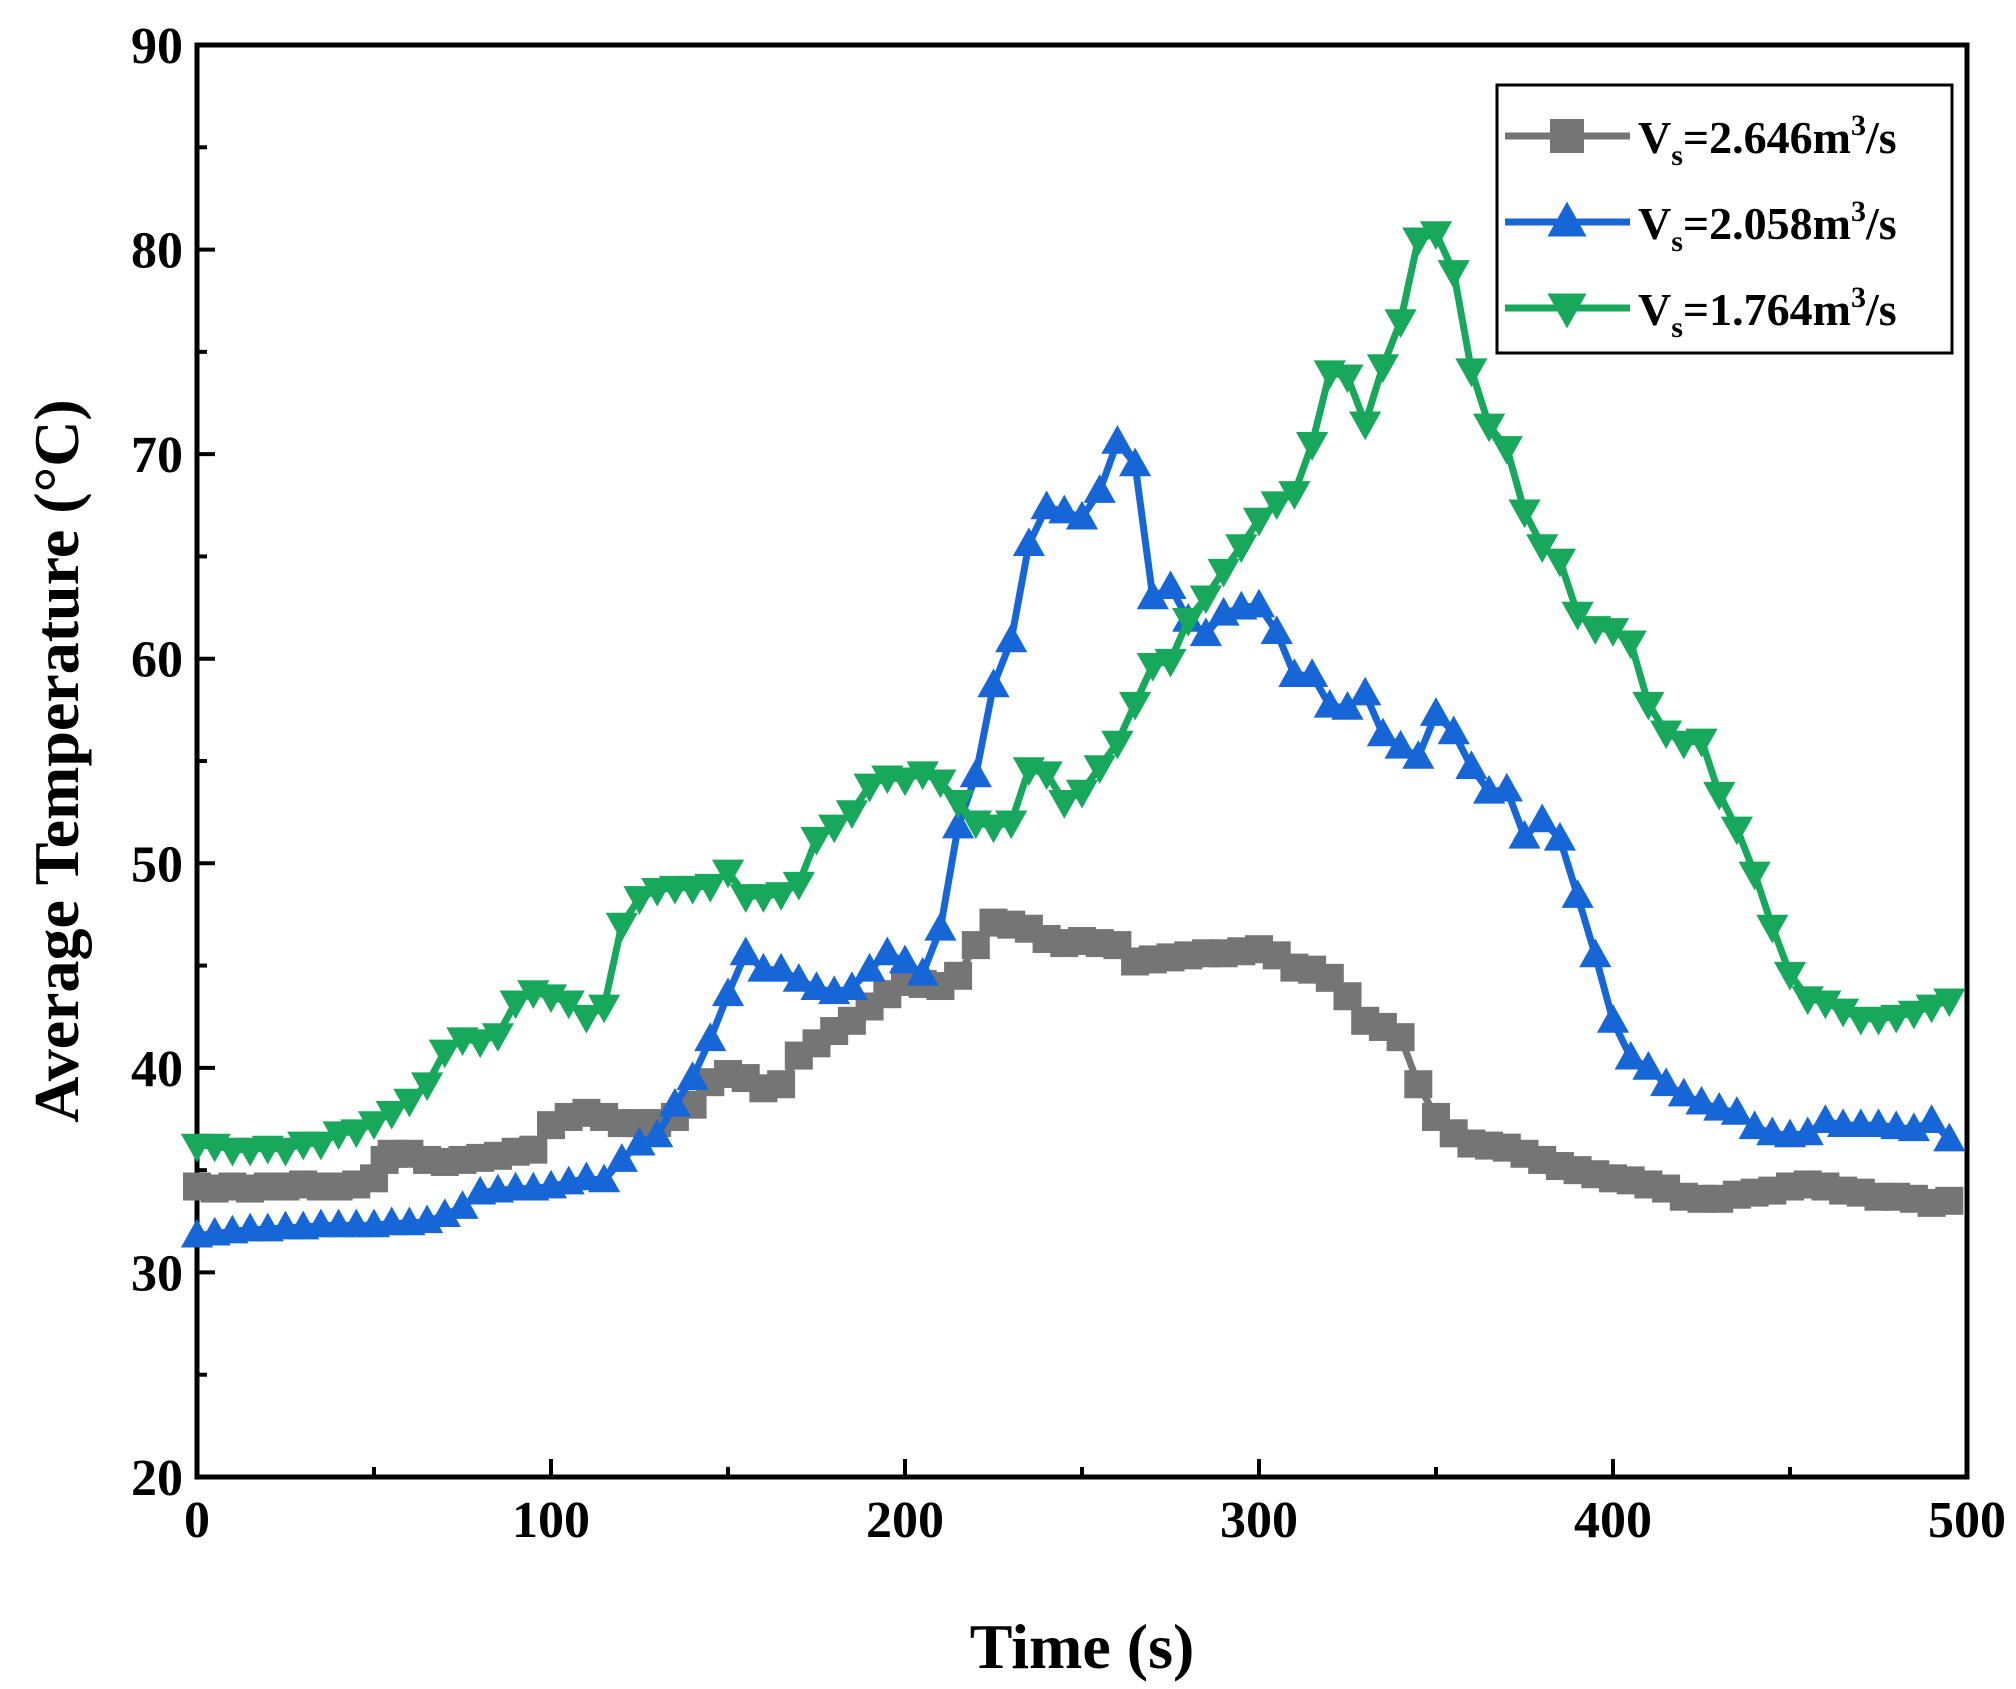 This screenshot has width=2016, height=1689. Describe the element at coordinates (157, 864) in the screenshot. I see `y-tick-label: 50` at that location.